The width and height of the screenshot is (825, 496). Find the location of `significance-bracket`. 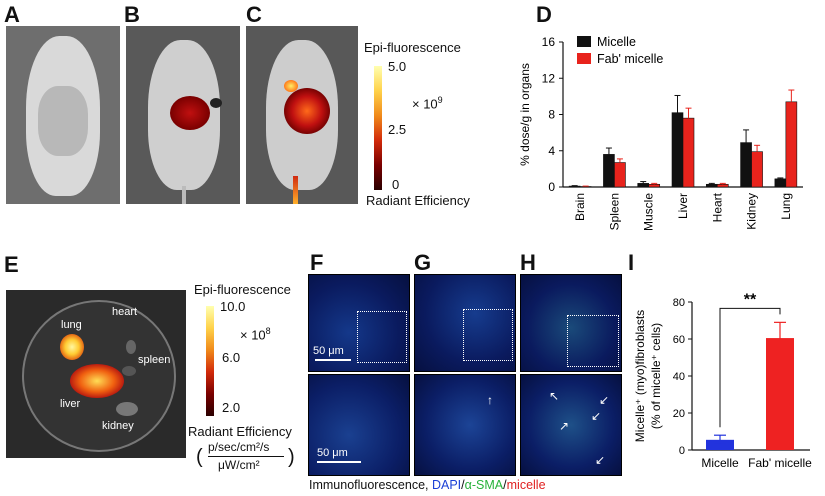

significance-bracket is located at coordinates (750, 367).